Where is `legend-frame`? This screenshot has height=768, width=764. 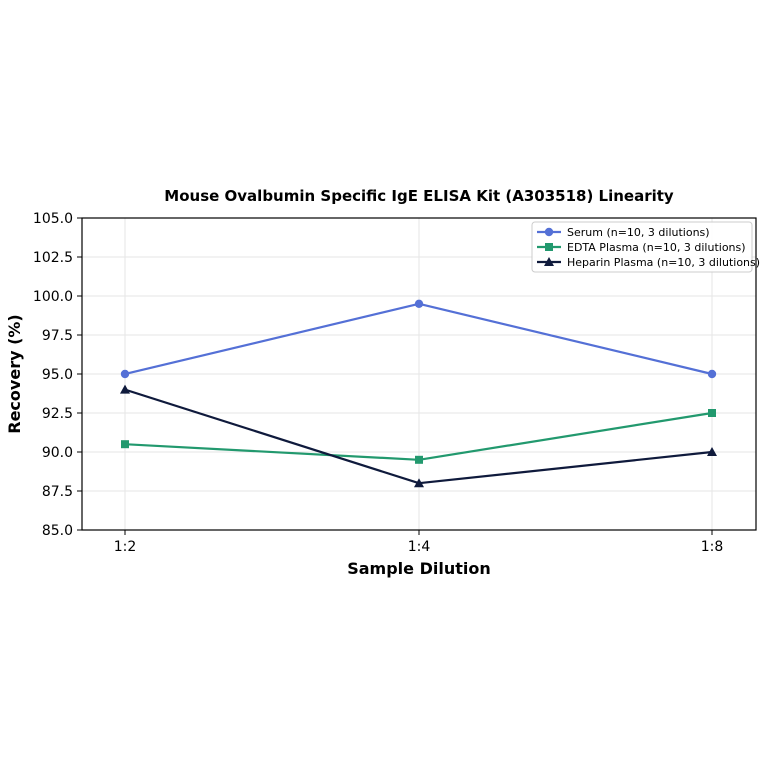 legend-frame is located at coordinates (642, 247).